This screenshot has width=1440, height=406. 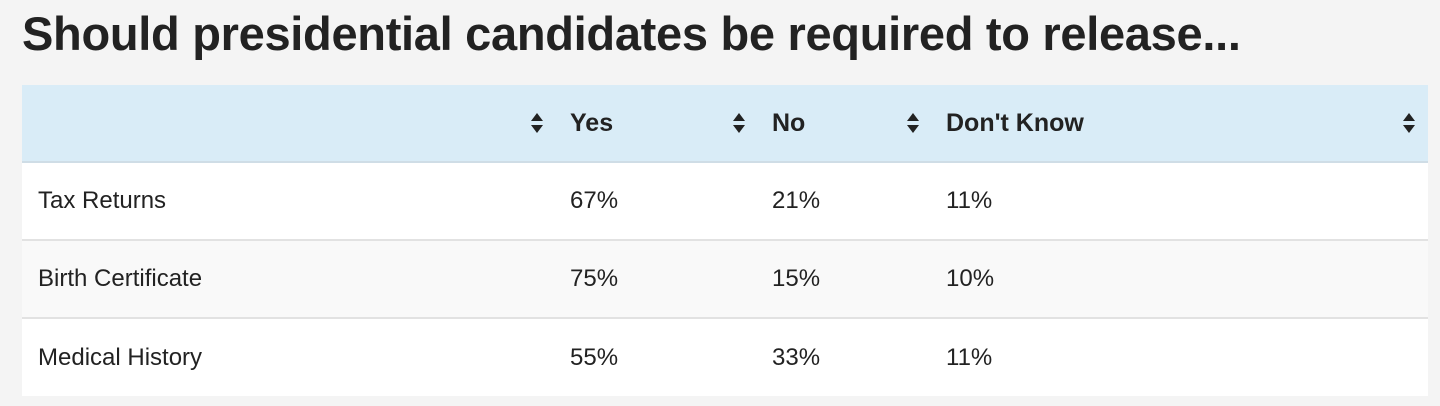 I want to click on cell-yes: 67%, so click(x=594, y=200).